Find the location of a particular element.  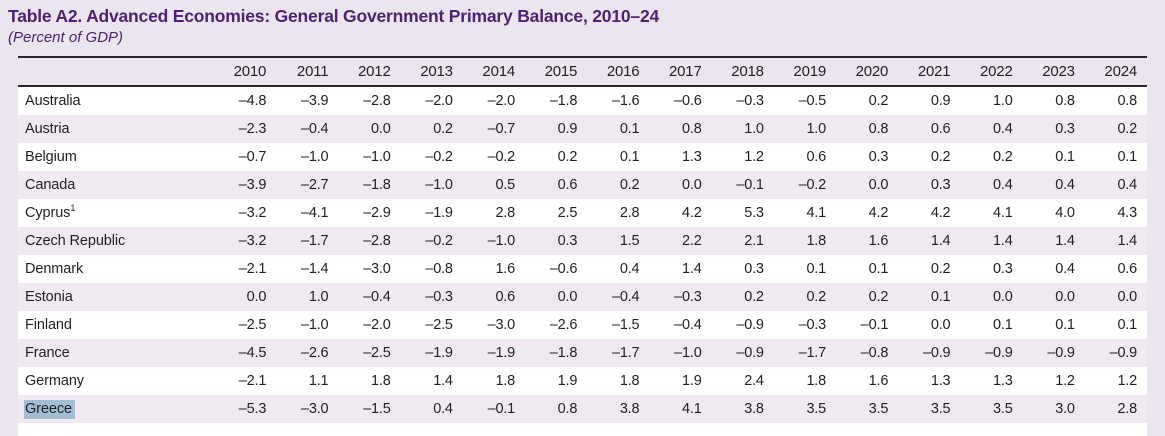

country-label: Australia is located at coordinates (116, 101).